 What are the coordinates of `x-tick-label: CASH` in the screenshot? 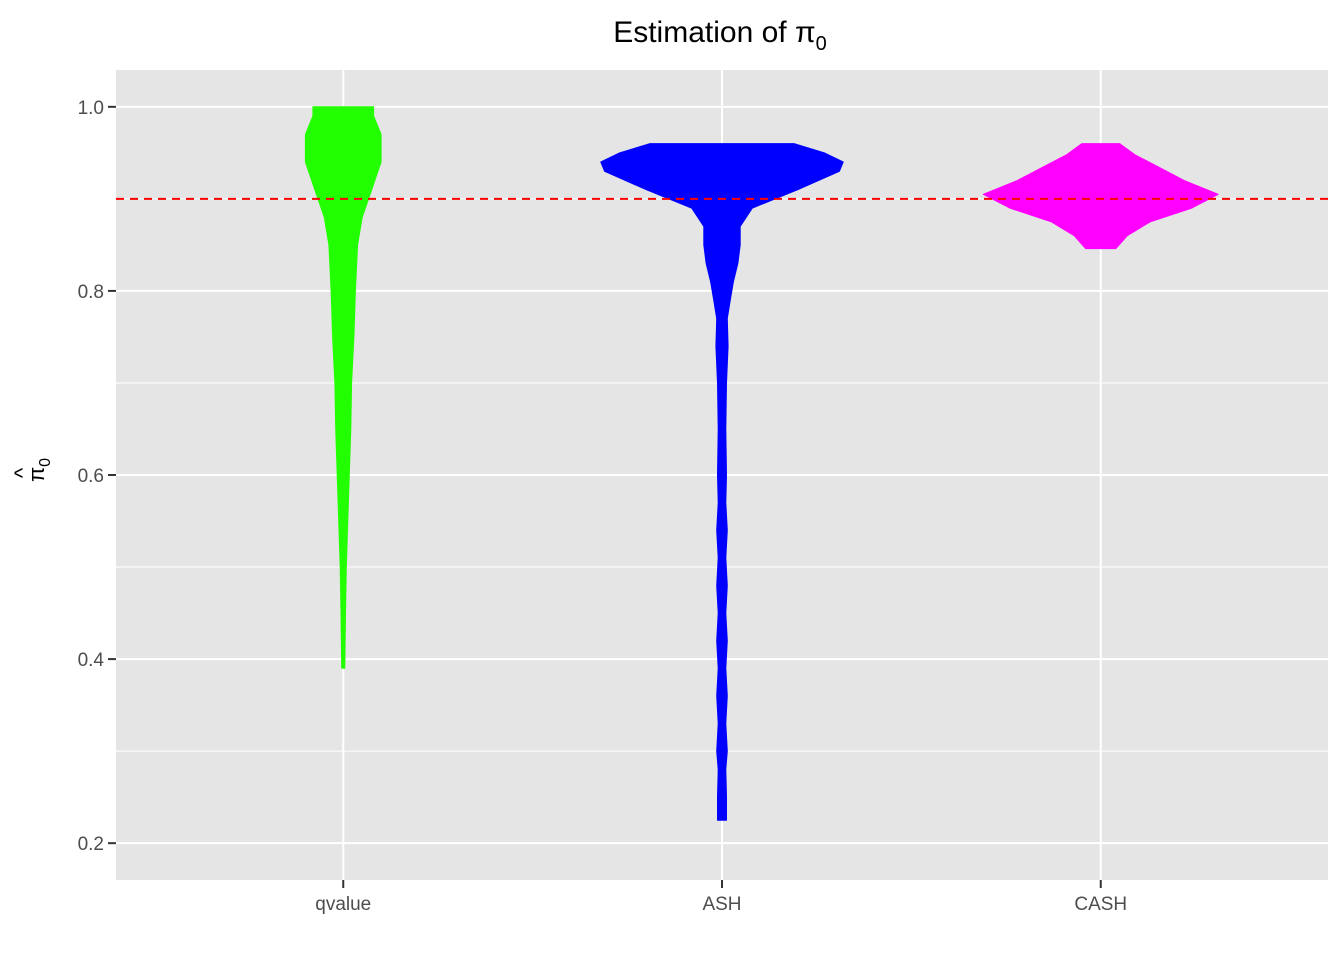 It's located at (1100, 904).